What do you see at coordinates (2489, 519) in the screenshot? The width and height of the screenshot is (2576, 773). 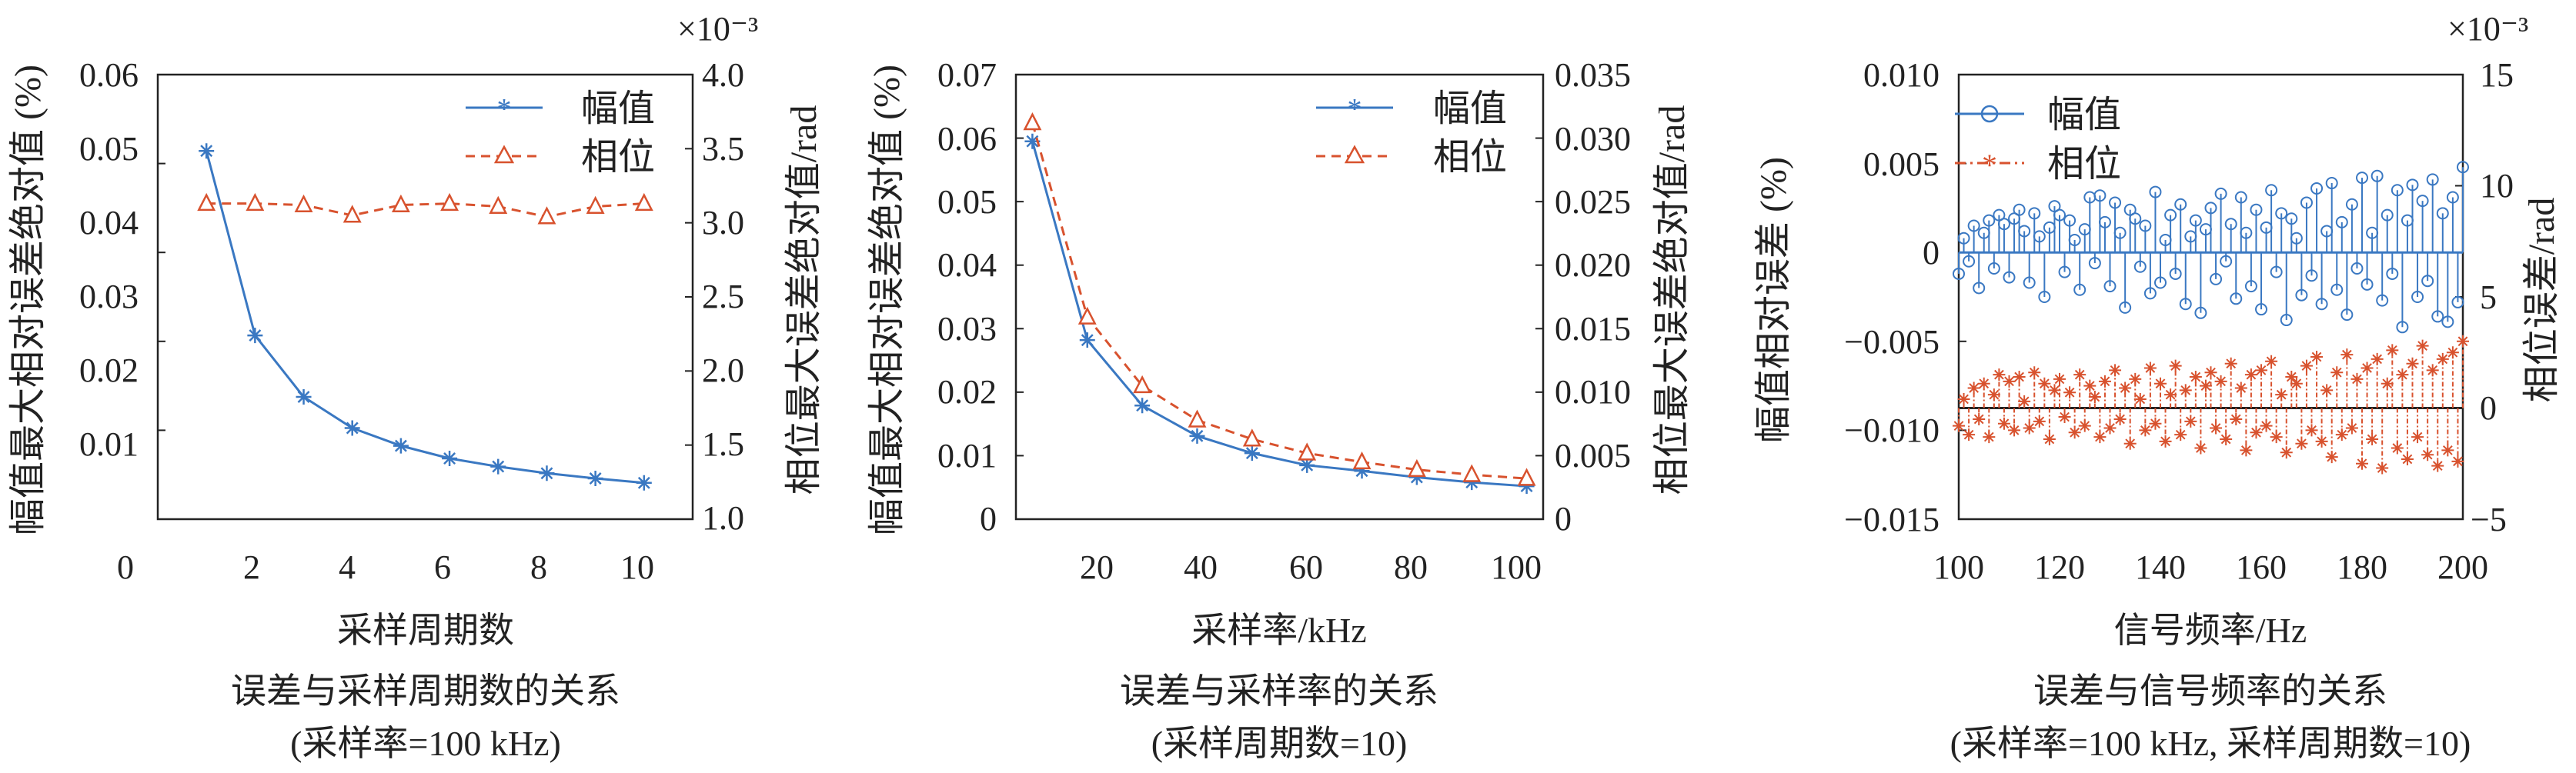 I see `chart-c-y2tick: −5` at bounding box center [2489, 519].